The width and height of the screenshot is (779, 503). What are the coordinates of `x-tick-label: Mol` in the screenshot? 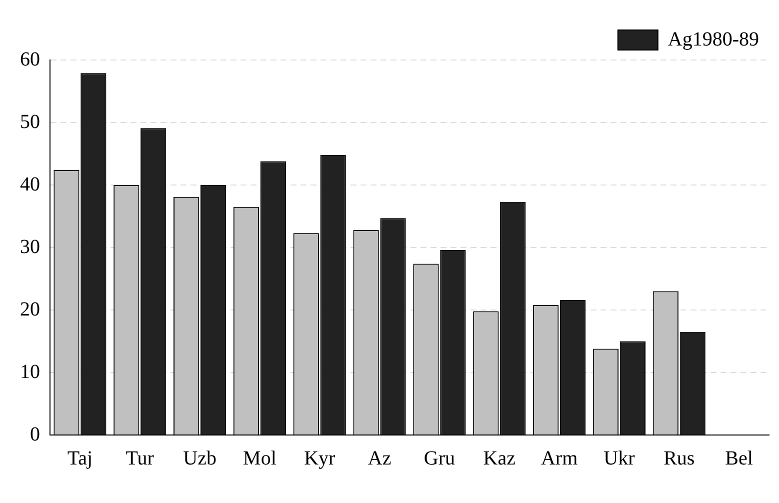 It's located at (260, 458).